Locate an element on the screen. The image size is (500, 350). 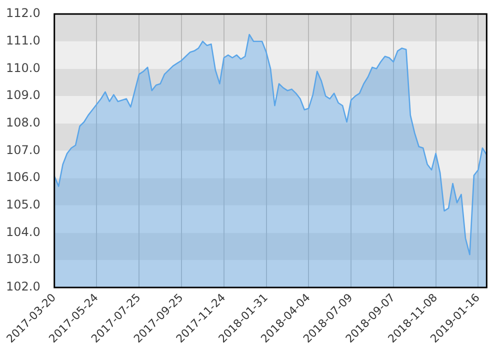
y-tick-label: 106.0 is located at coordinates (23, 177).